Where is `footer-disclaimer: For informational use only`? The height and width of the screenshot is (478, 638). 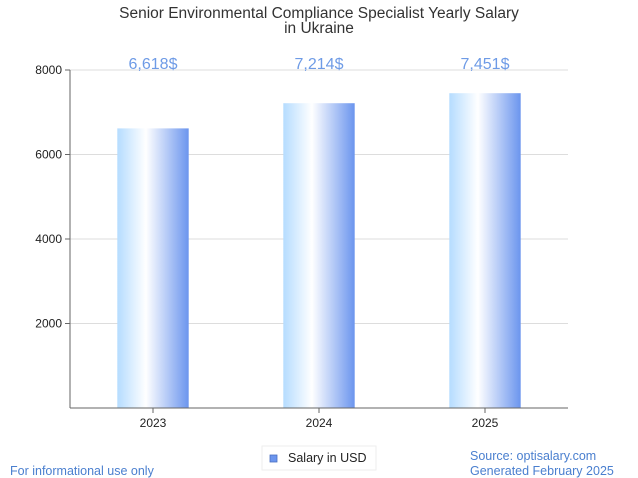 footer-disclaimer: For informational use only is located at coordinates (82, 471).